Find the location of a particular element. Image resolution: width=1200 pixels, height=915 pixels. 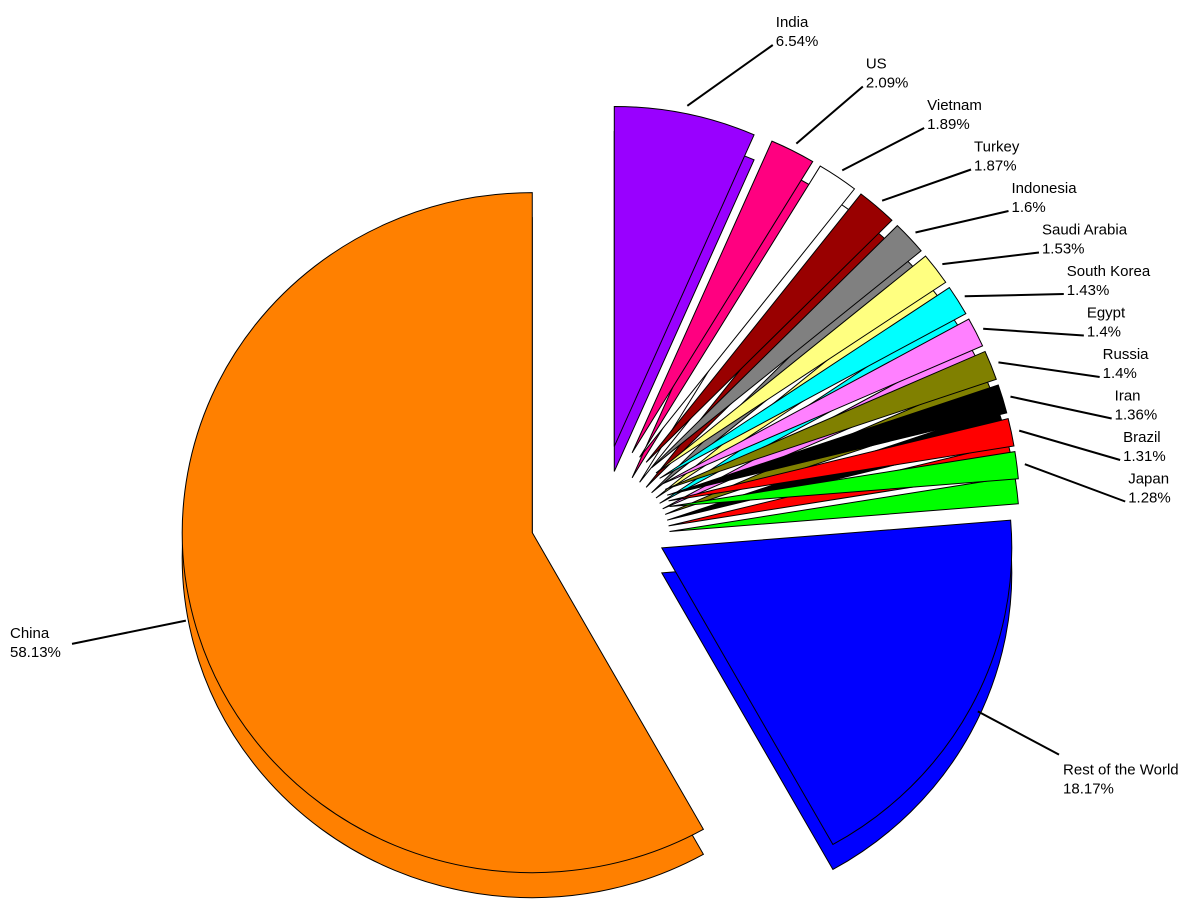

slice-label: Japan is located at coordinates (1148, 479).